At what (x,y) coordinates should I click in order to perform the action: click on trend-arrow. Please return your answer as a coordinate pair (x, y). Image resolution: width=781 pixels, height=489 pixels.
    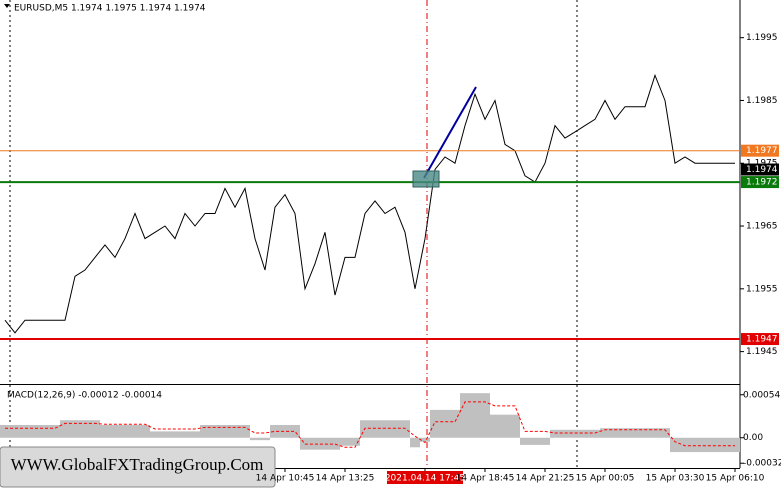
    Looking at the image, I should click on (450, 132).